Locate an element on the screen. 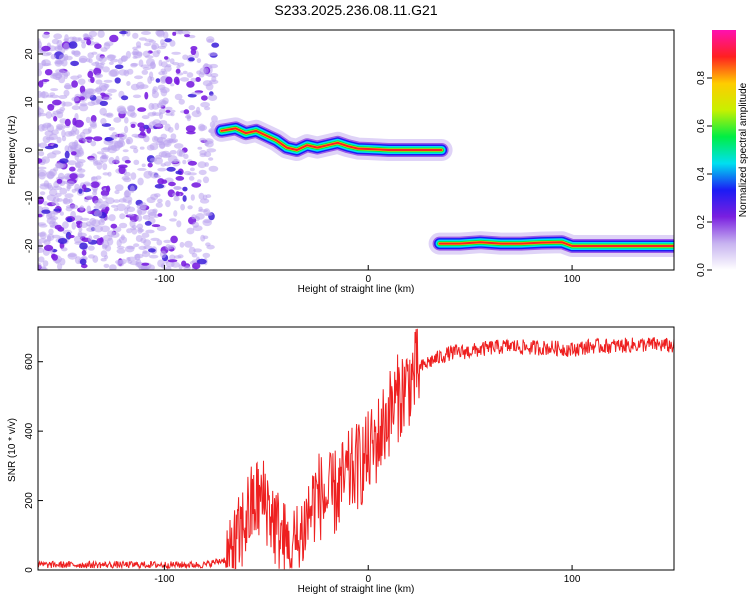  colorbar-tick-label: 0.4 is located at coordinates (701, 174).